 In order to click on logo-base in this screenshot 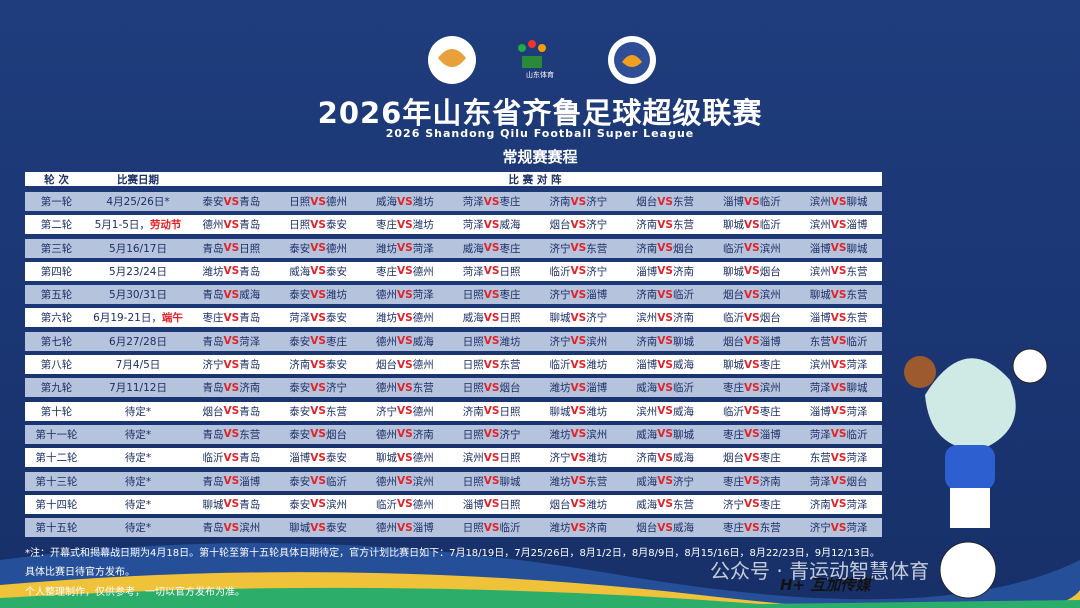, I will do `click(532, 62)`.